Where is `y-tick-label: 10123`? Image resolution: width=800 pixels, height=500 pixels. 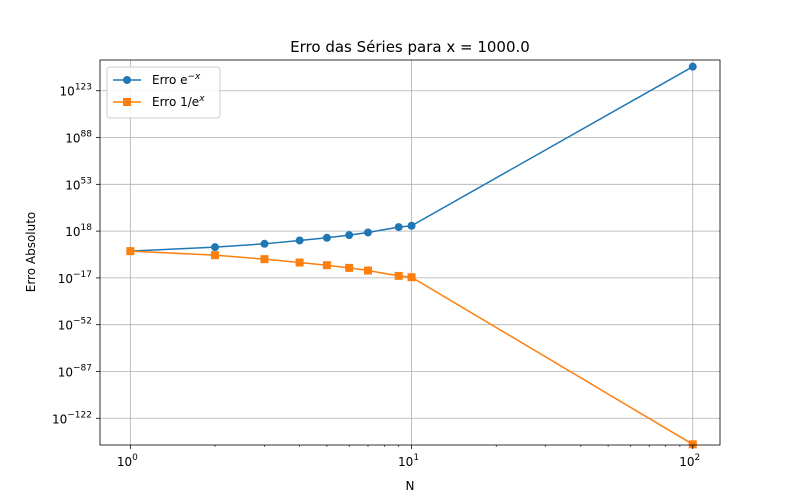
y-tick-label: 10123 is located at coordinates (76, 91).